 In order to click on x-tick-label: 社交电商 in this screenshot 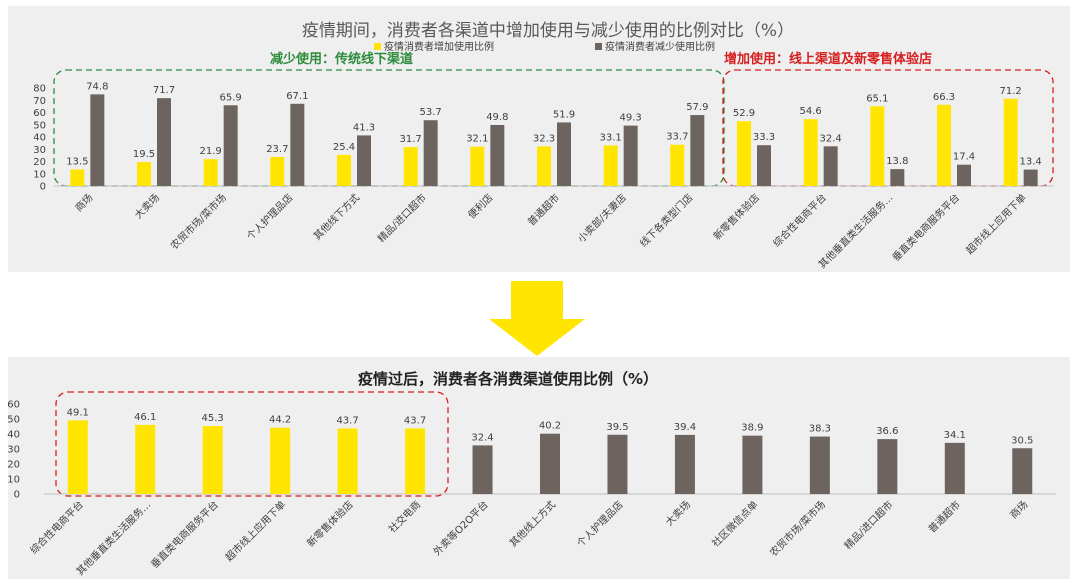, I will do `click(404, 516)`.